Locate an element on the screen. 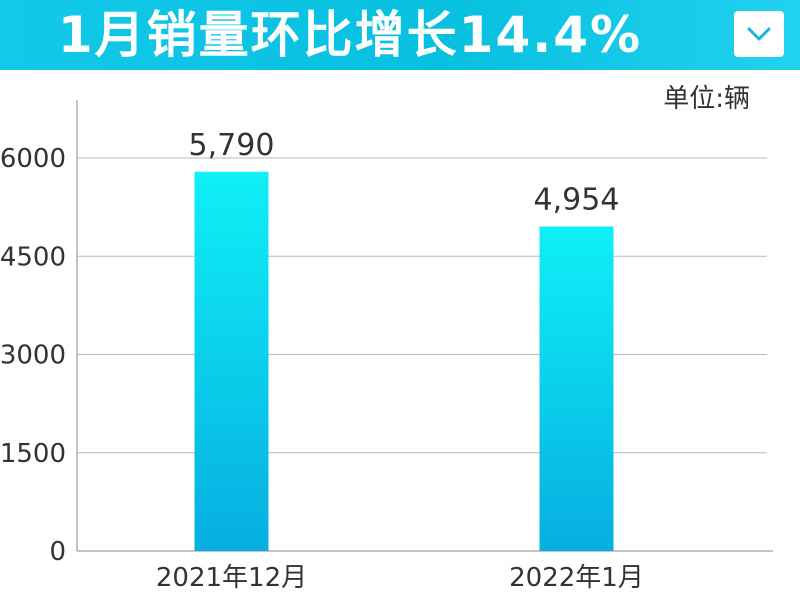 The image size is (800, 600). x-tick-label: 2022年1月 is located at coordinates (576, 578).